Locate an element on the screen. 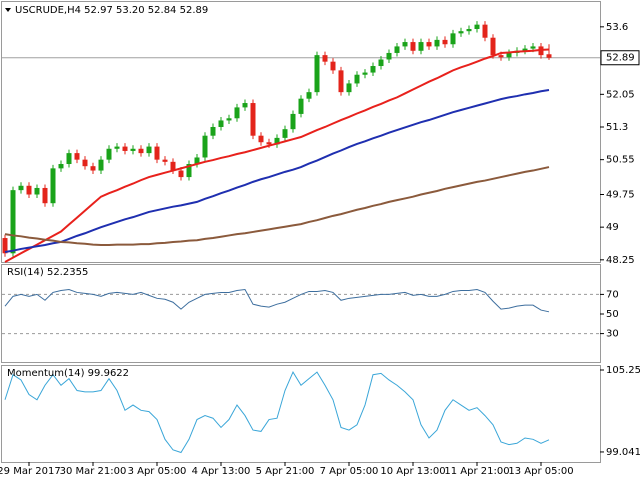 The height and width of the screenshot is (480, 640). y-tick-label: 30 is located at coordinates (612, 334).